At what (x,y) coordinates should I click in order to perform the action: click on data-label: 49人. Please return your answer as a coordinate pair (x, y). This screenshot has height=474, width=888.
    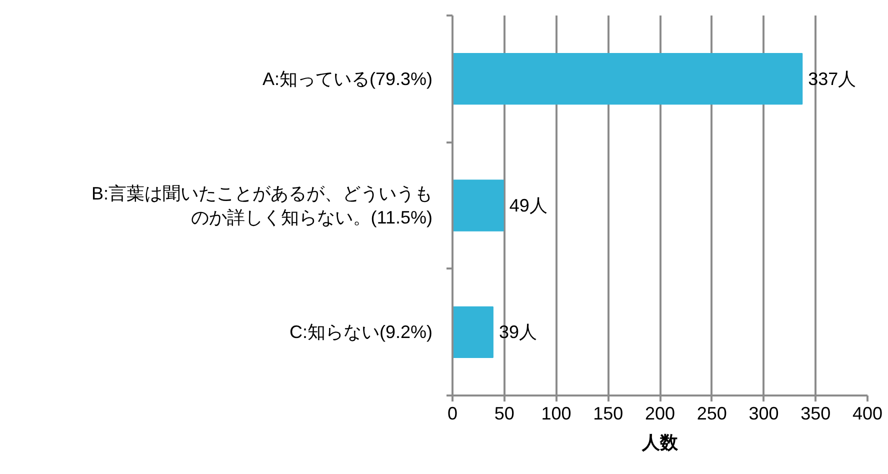
    Looking at the image, I should click on (528, 206).